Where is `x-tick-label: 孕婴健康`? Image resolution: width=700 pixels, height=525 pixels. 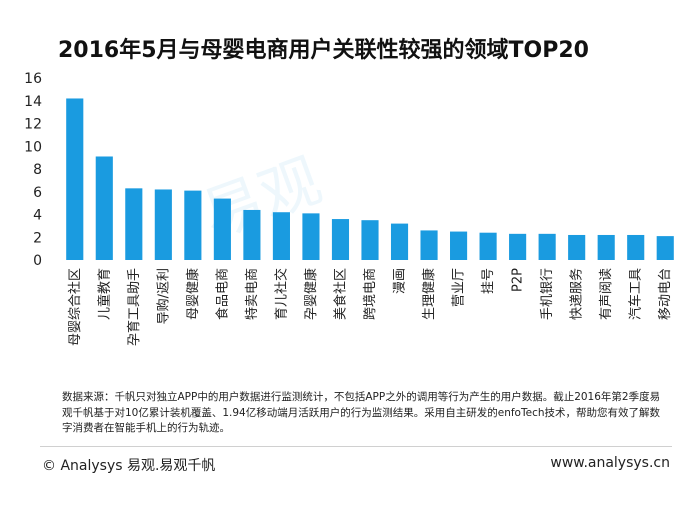
x-tick-label: 孕婴健康 is located at coordinates (311, 294).